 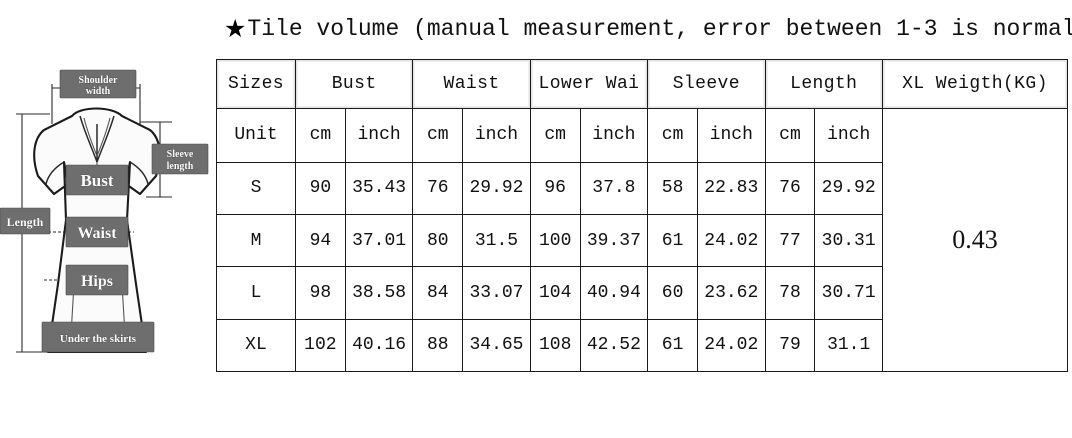 I want to click on label-shoulder-width-text-line2: width, so click(x=98, y=91).